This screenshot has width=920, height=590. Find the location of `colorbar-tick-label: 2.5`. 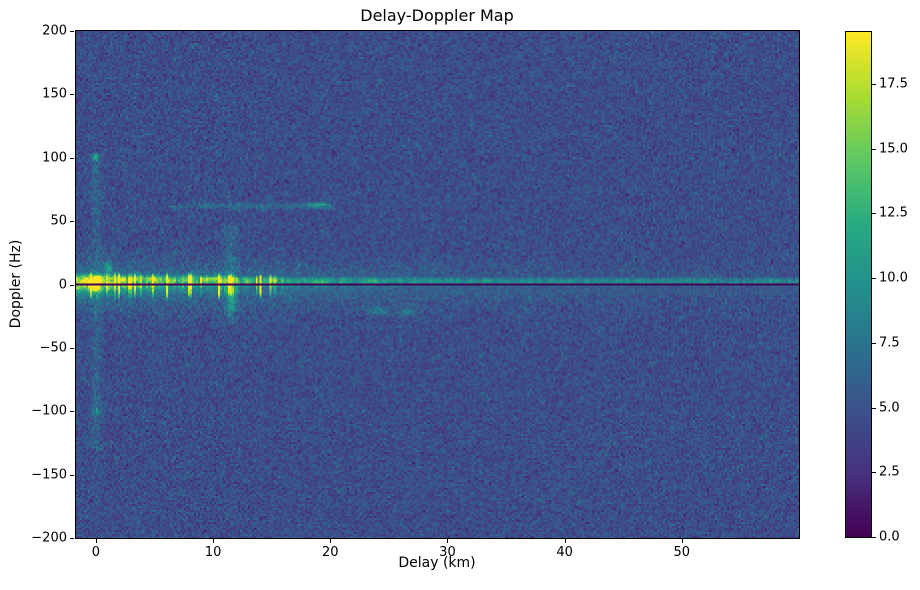

colorbar-tick-label: 2.5 is located at coordinates (889, 472).